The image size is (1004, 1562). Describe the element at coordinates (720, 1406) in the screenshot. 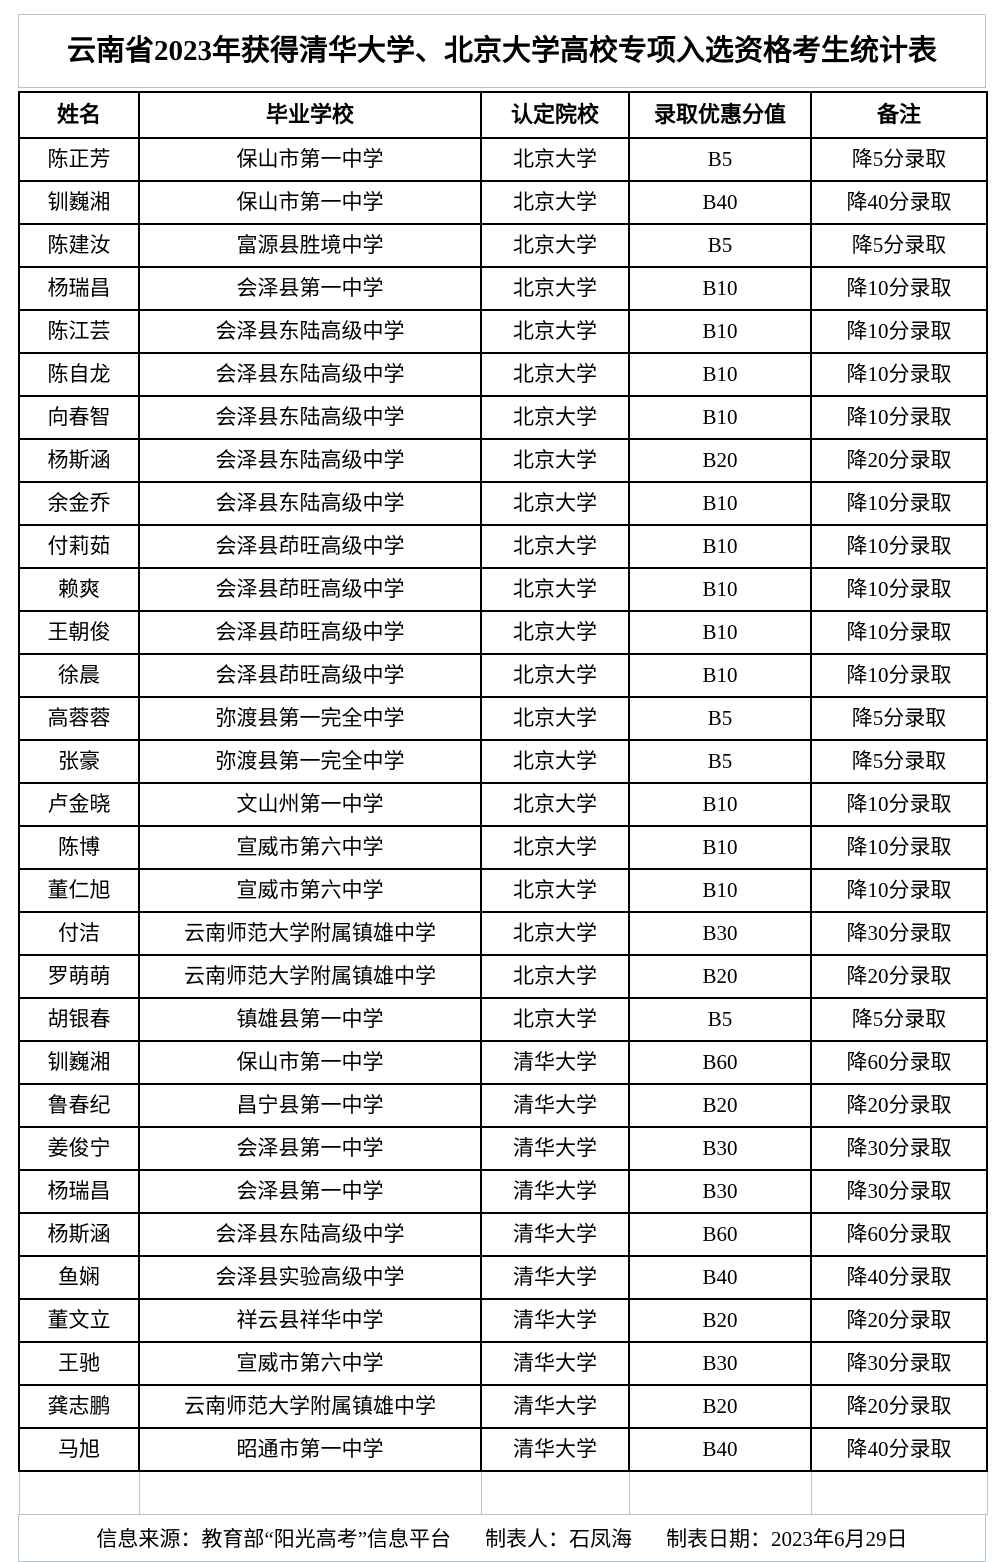

I see `admission-bonus-score: B20` at that location.